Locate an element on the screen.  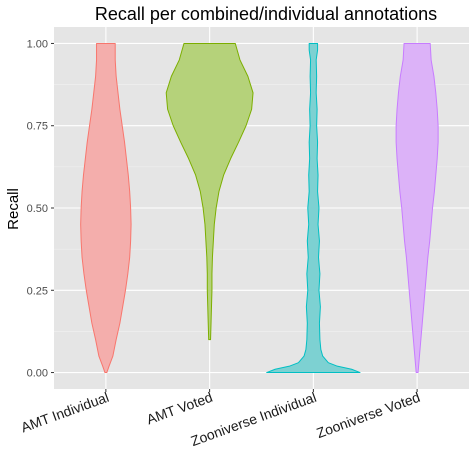
y-tick-label: 0.75 is located at coordinates (37, 127).